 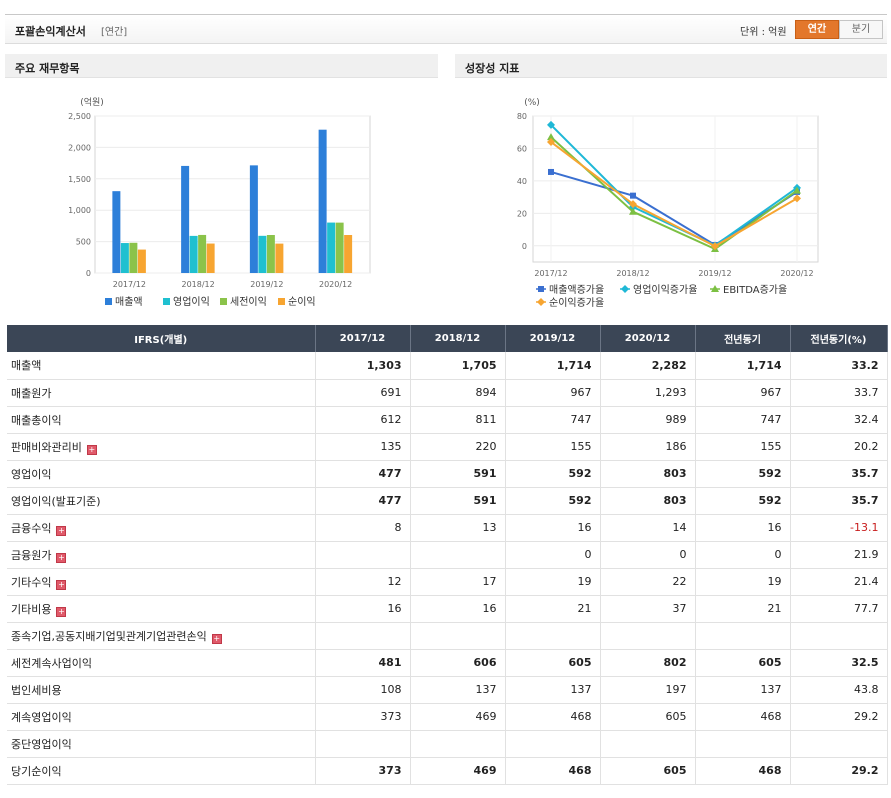 I want to click on value-cell: 803, so click(x=648, y=474).